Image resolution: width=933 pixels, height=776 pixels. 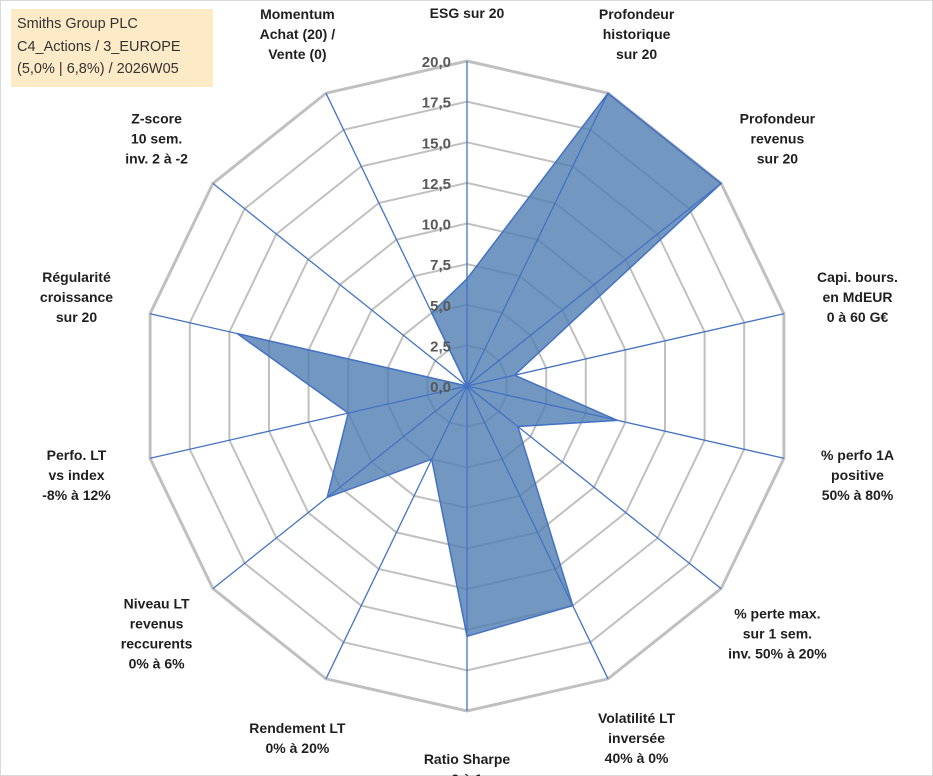 I want to click on category-label-line: Rendement LT, so click(x=297, y=728).